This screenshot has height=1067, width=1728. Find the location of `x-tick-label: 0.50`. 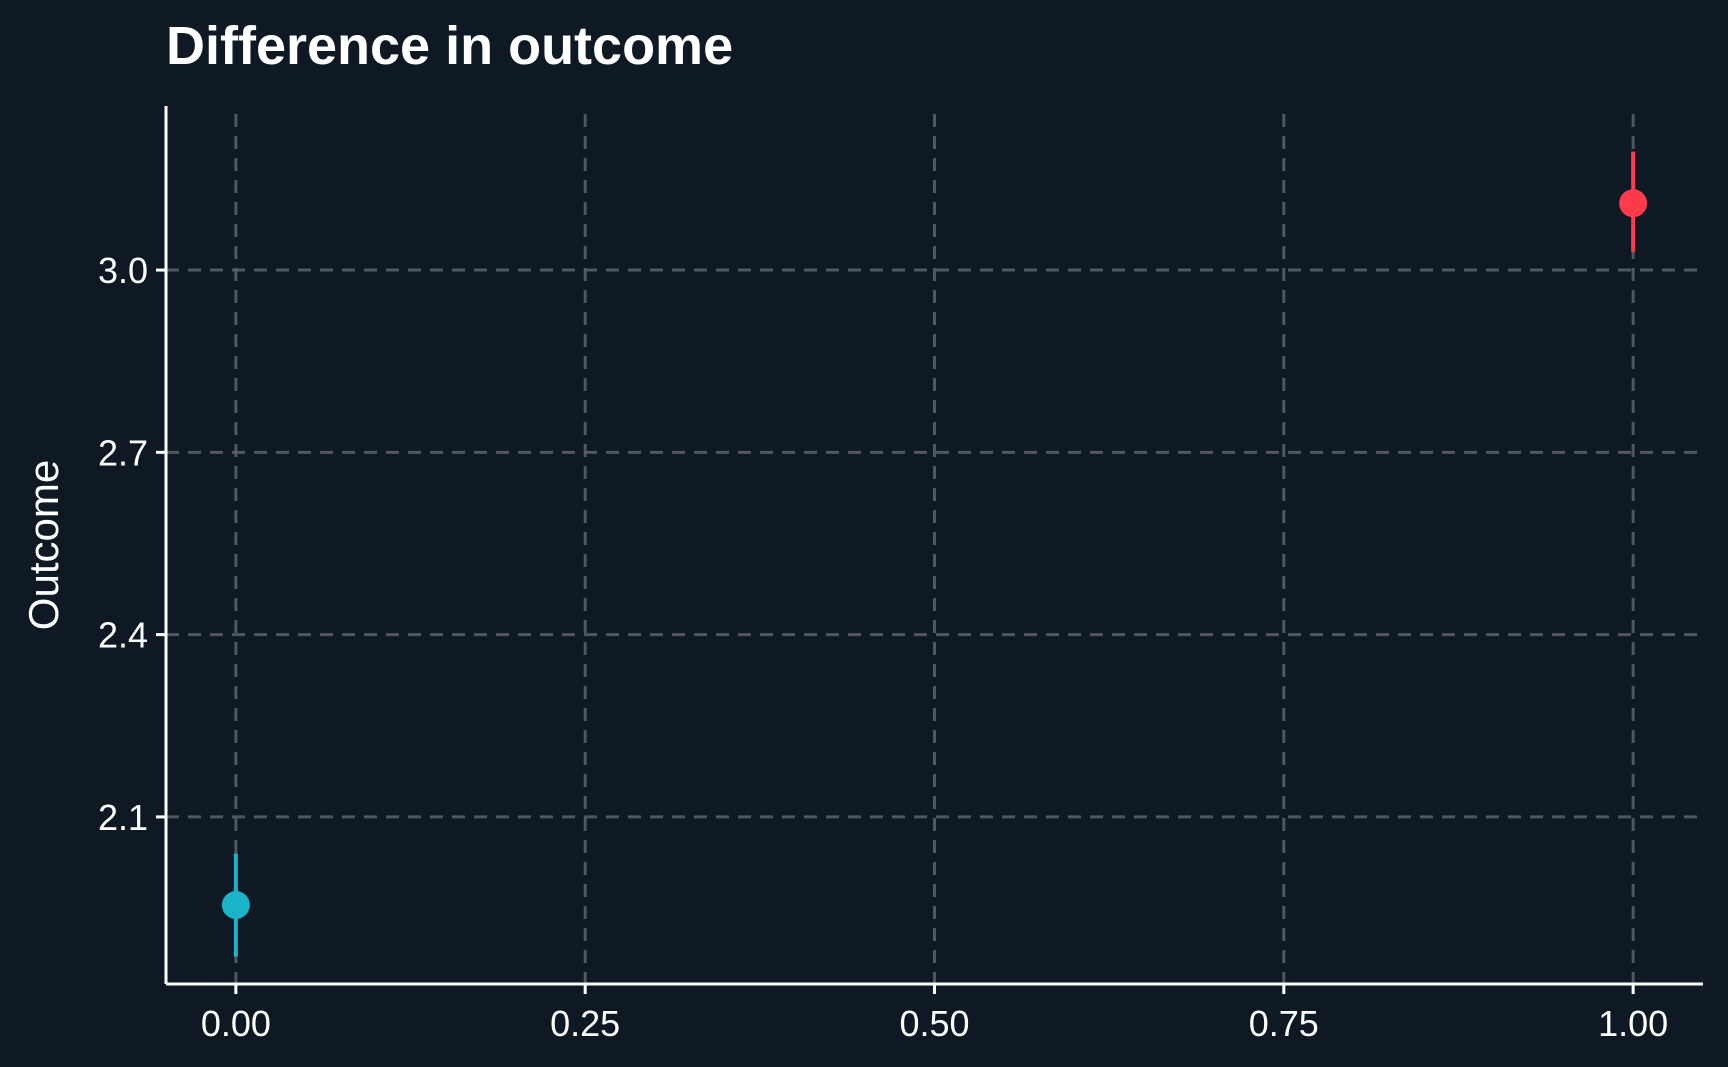

x-tick-label: 0.50 is located at coordinates (934, 1023).